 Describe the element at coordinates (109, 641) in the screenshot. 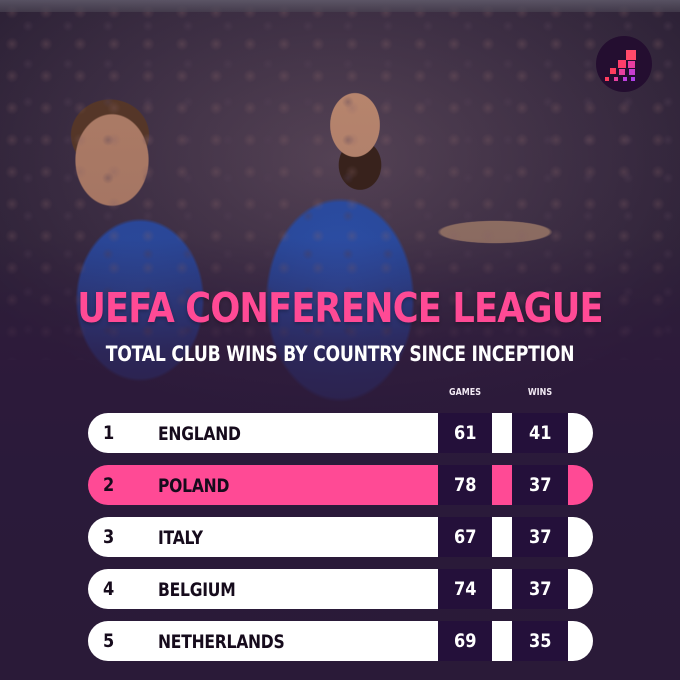

I see `rank: 5` at that location.